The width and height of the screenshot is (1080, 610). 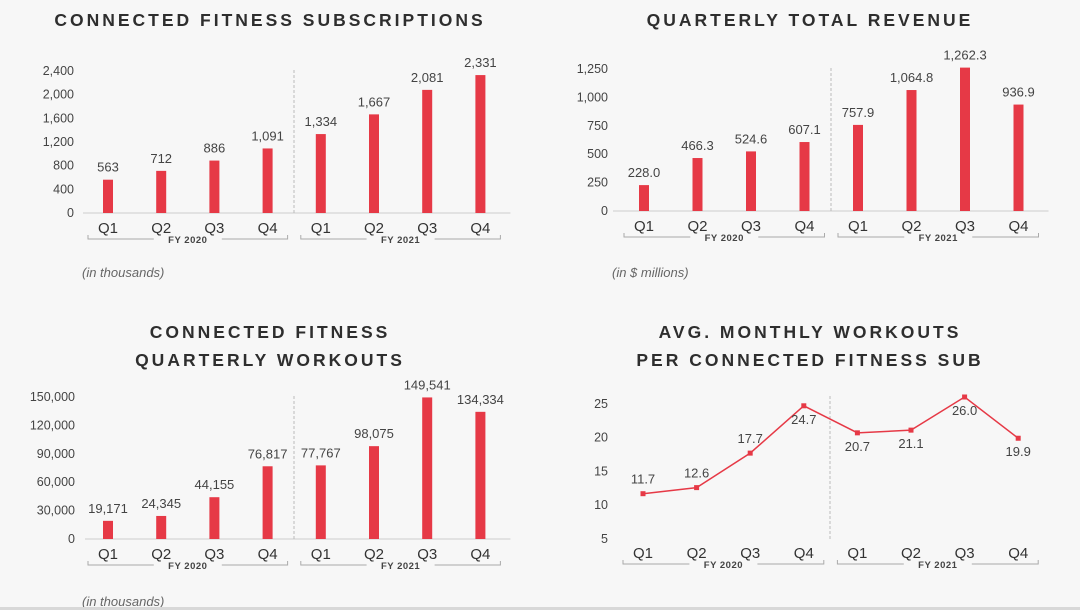 I want to click on data-label: 21.1, so click(x=910, y=443).